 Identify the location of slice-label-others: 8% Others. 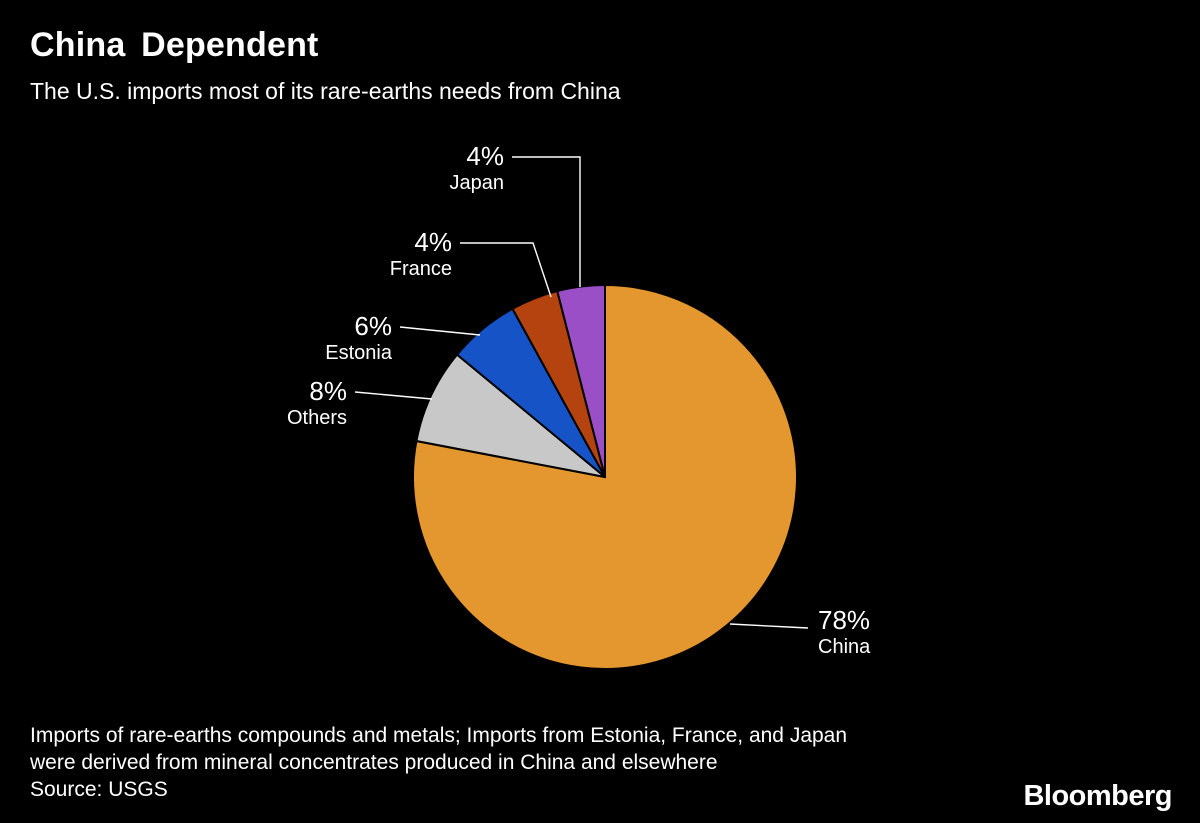
(317, 403).